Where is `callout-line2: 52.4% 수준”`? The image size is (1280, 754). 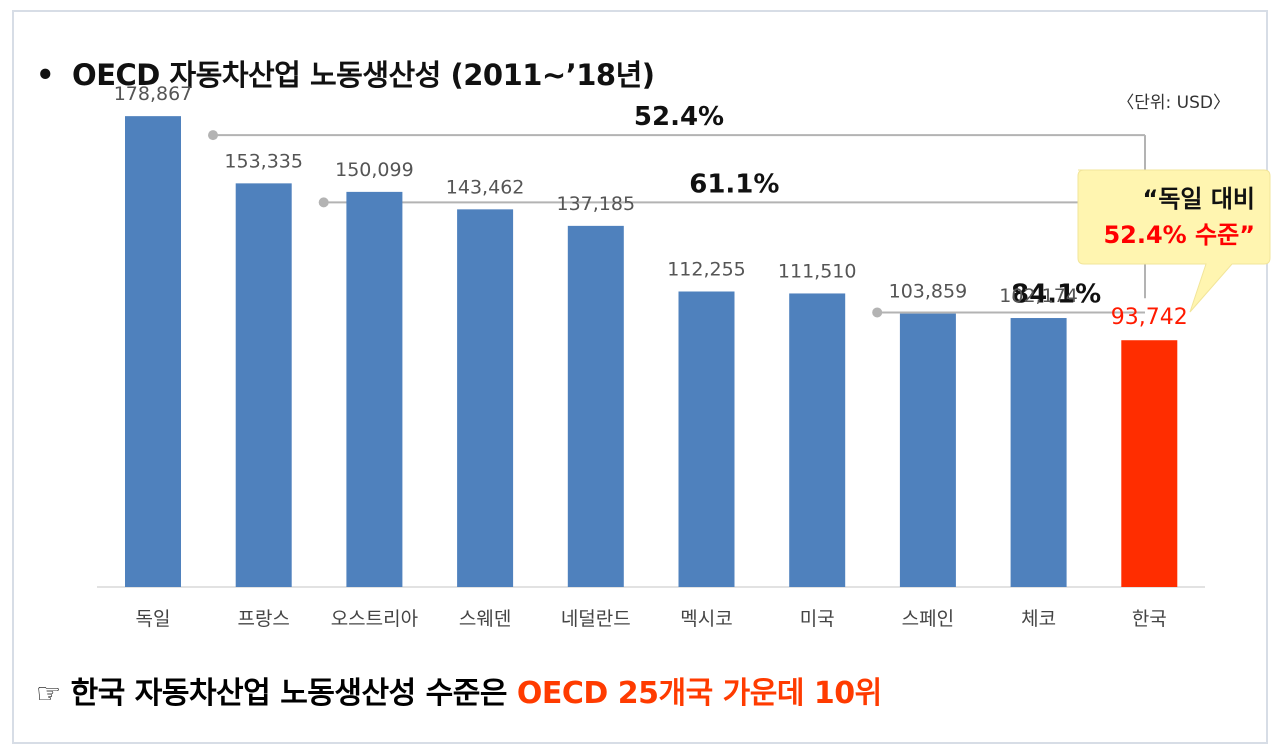 callout-line2: 52.4% 수준” is located at coordinates (1179, 235).